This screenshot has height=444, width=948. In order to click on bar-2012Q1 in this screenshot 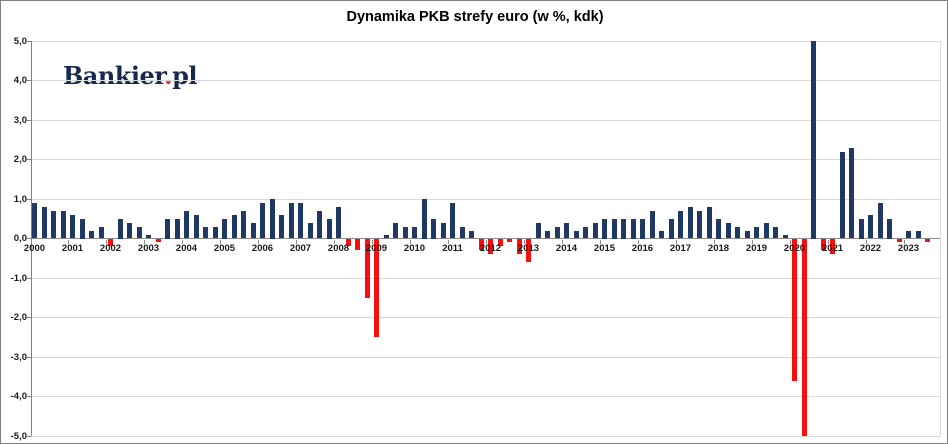, I will do `click(490, 246)`.